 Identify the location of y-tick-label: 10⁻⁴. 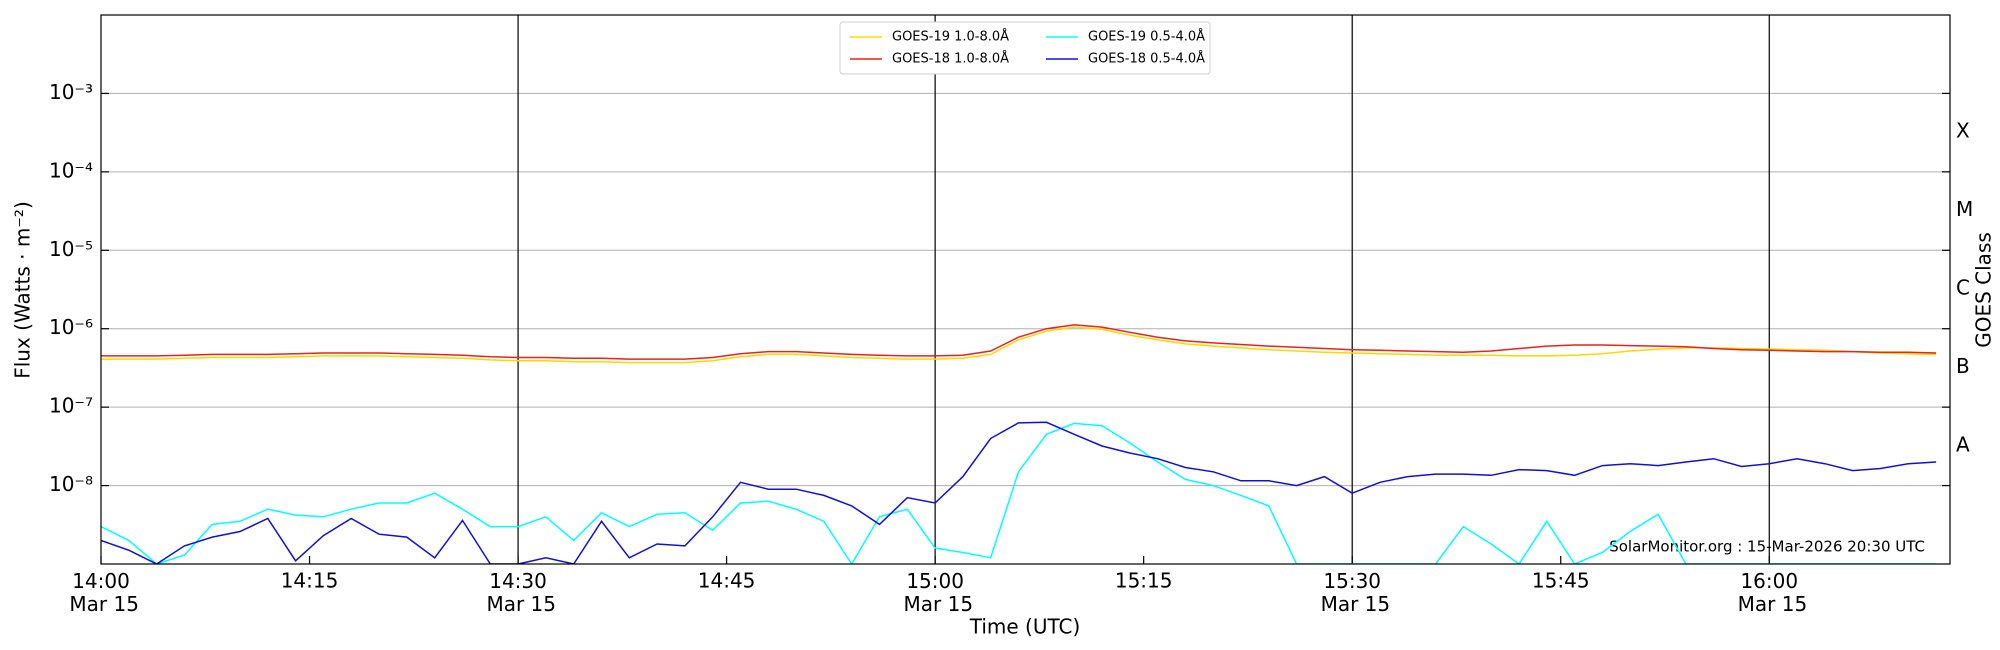
(71, 170).